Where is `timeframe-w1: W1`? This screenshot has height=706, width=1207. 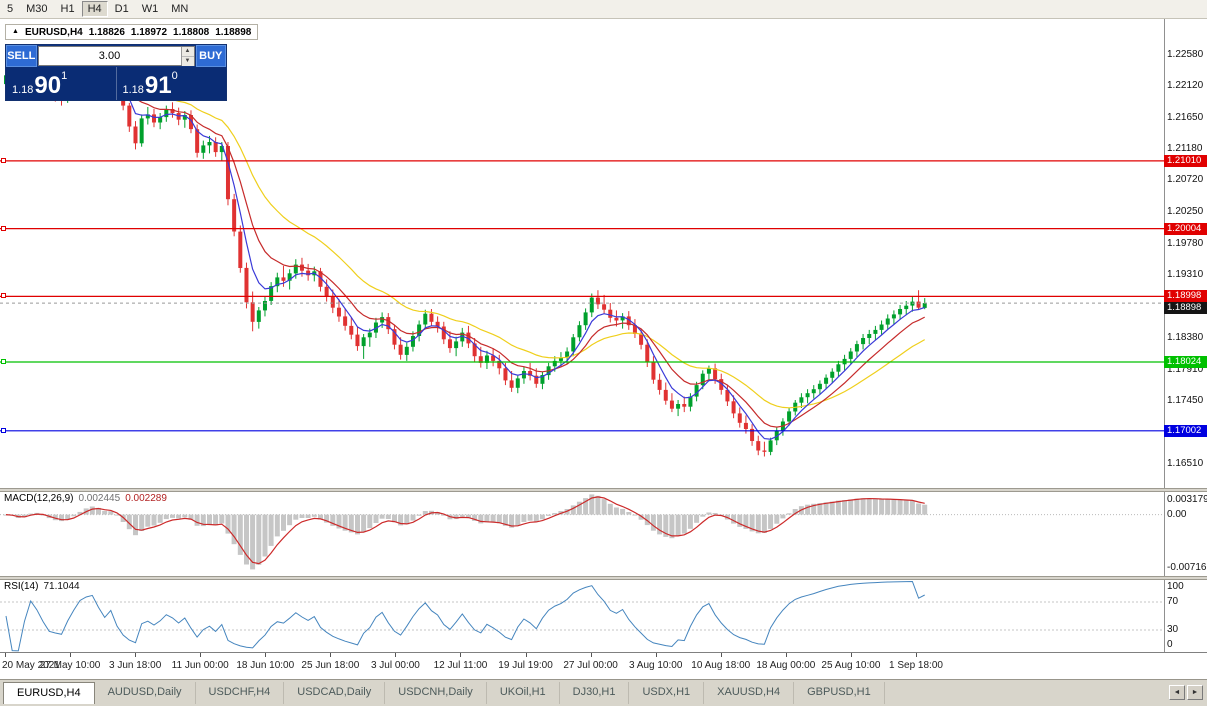 timeframe-w1: W1 is located at coordinates (150, 9).